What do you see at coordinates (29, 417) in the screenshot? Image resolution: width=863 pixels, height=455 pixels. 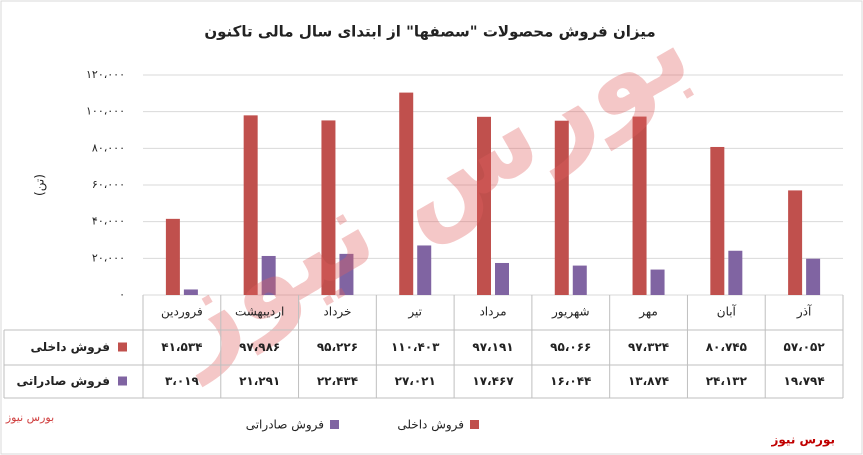 I see `logo-text: بورس نیوز` at bounding box center [29, 417].